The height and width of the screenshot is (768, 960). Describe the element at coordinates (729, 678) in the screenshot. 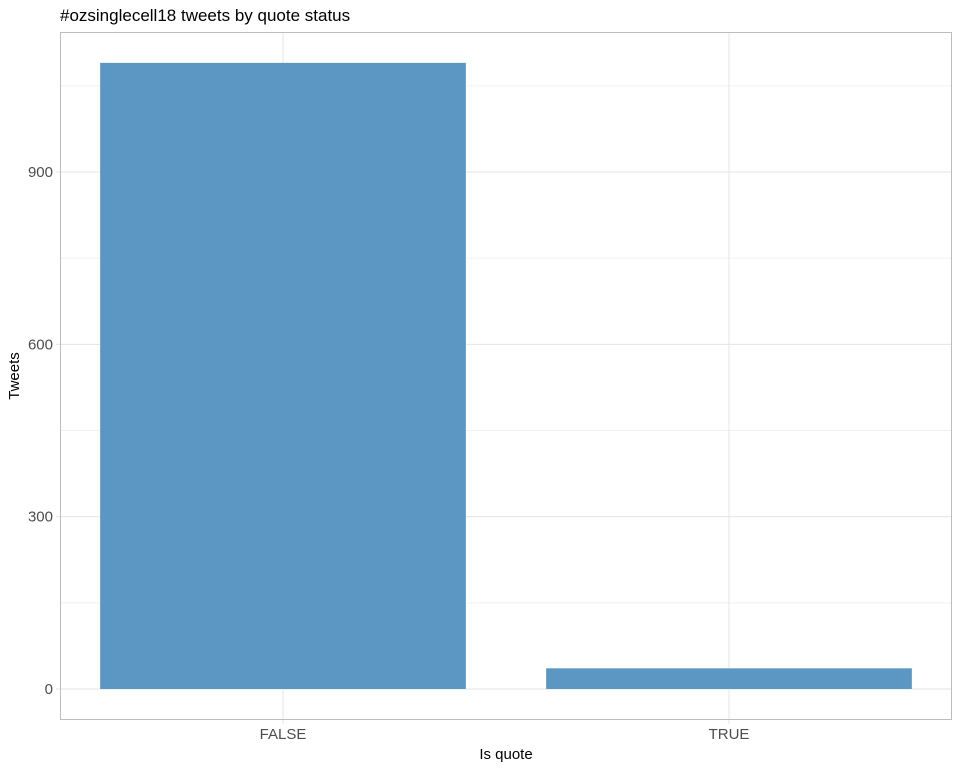

I see `bar-true` at that location.